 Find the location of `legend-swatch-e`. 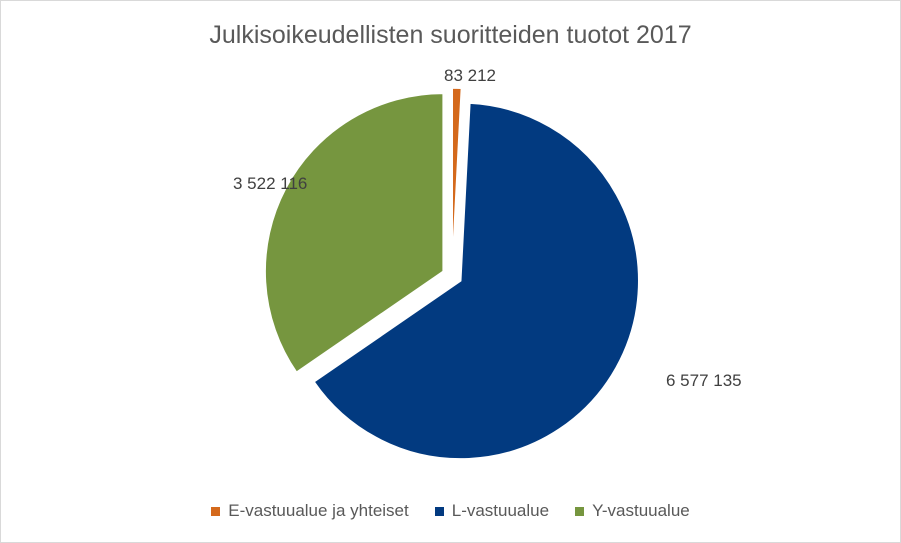

legend-swatch-e is located at coordinates (216, 511).